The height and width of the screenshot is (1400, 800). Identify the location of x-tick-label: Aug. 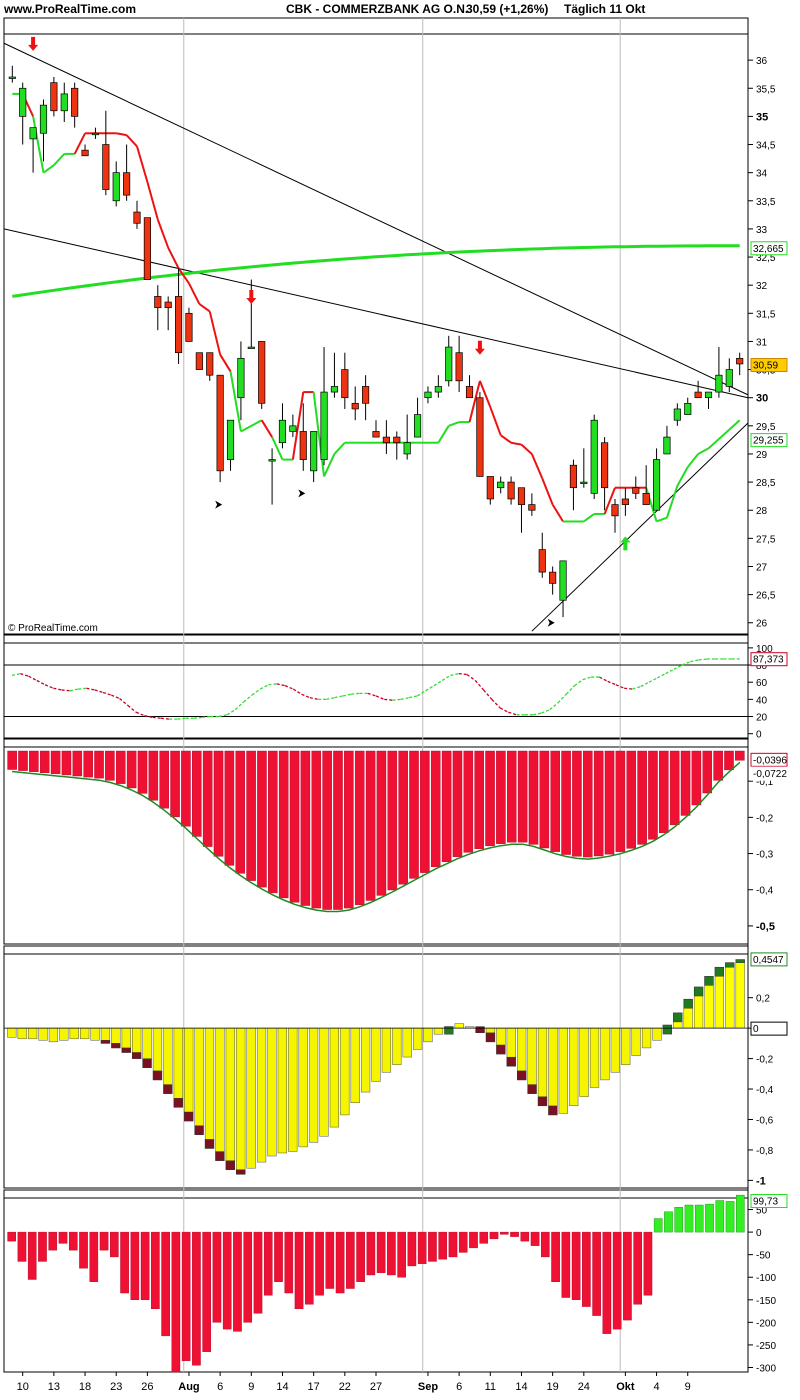
(188, 1387).